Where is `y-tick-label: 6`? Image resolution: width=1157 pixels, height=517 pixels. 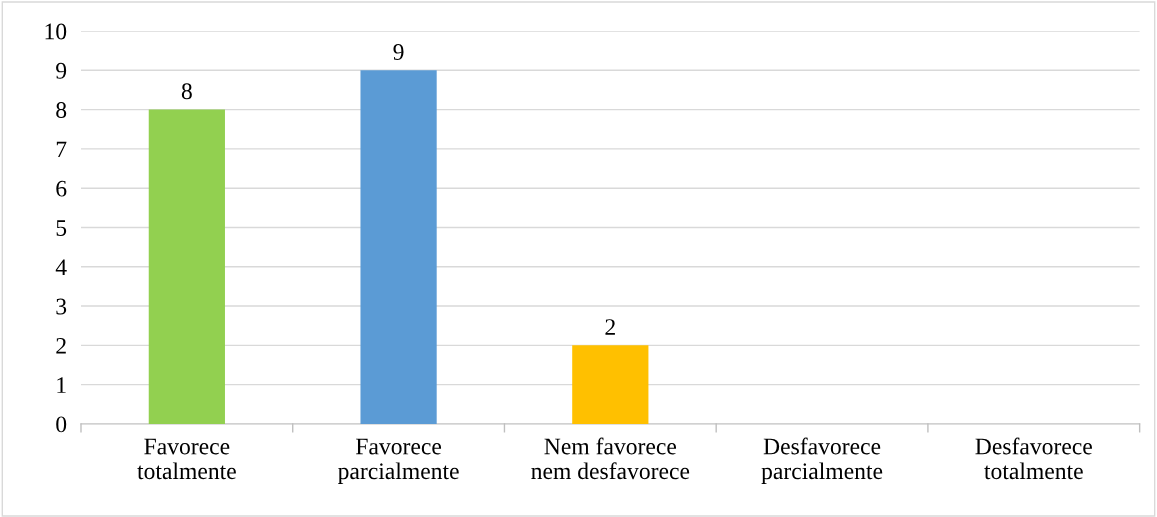
y-tick-label: 6 is located at coordinates (61, 188).